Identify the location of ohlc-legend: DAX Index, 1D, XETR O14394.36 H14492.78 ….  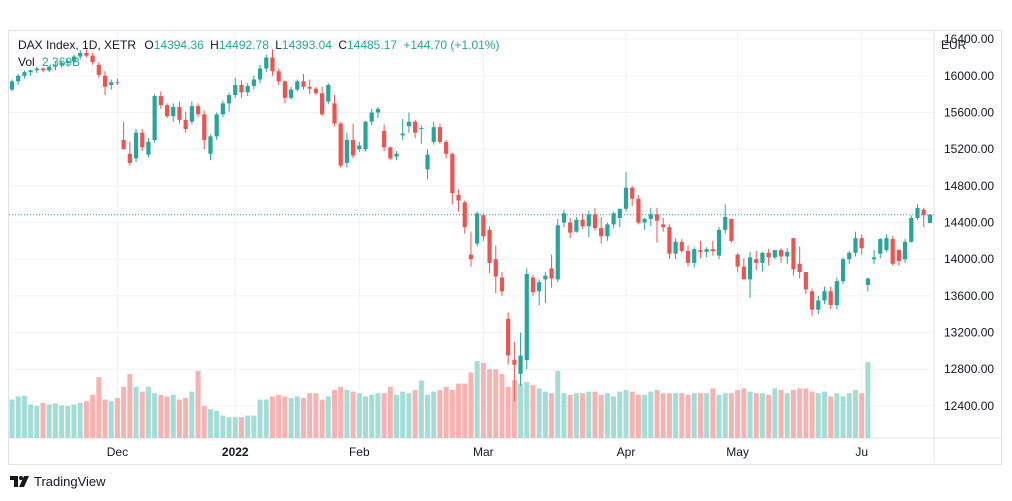
(258, 45).